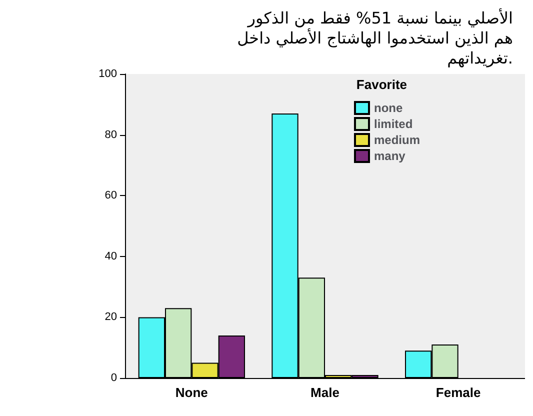  I want to click on x-tick-label: Male, so click(325, 392).